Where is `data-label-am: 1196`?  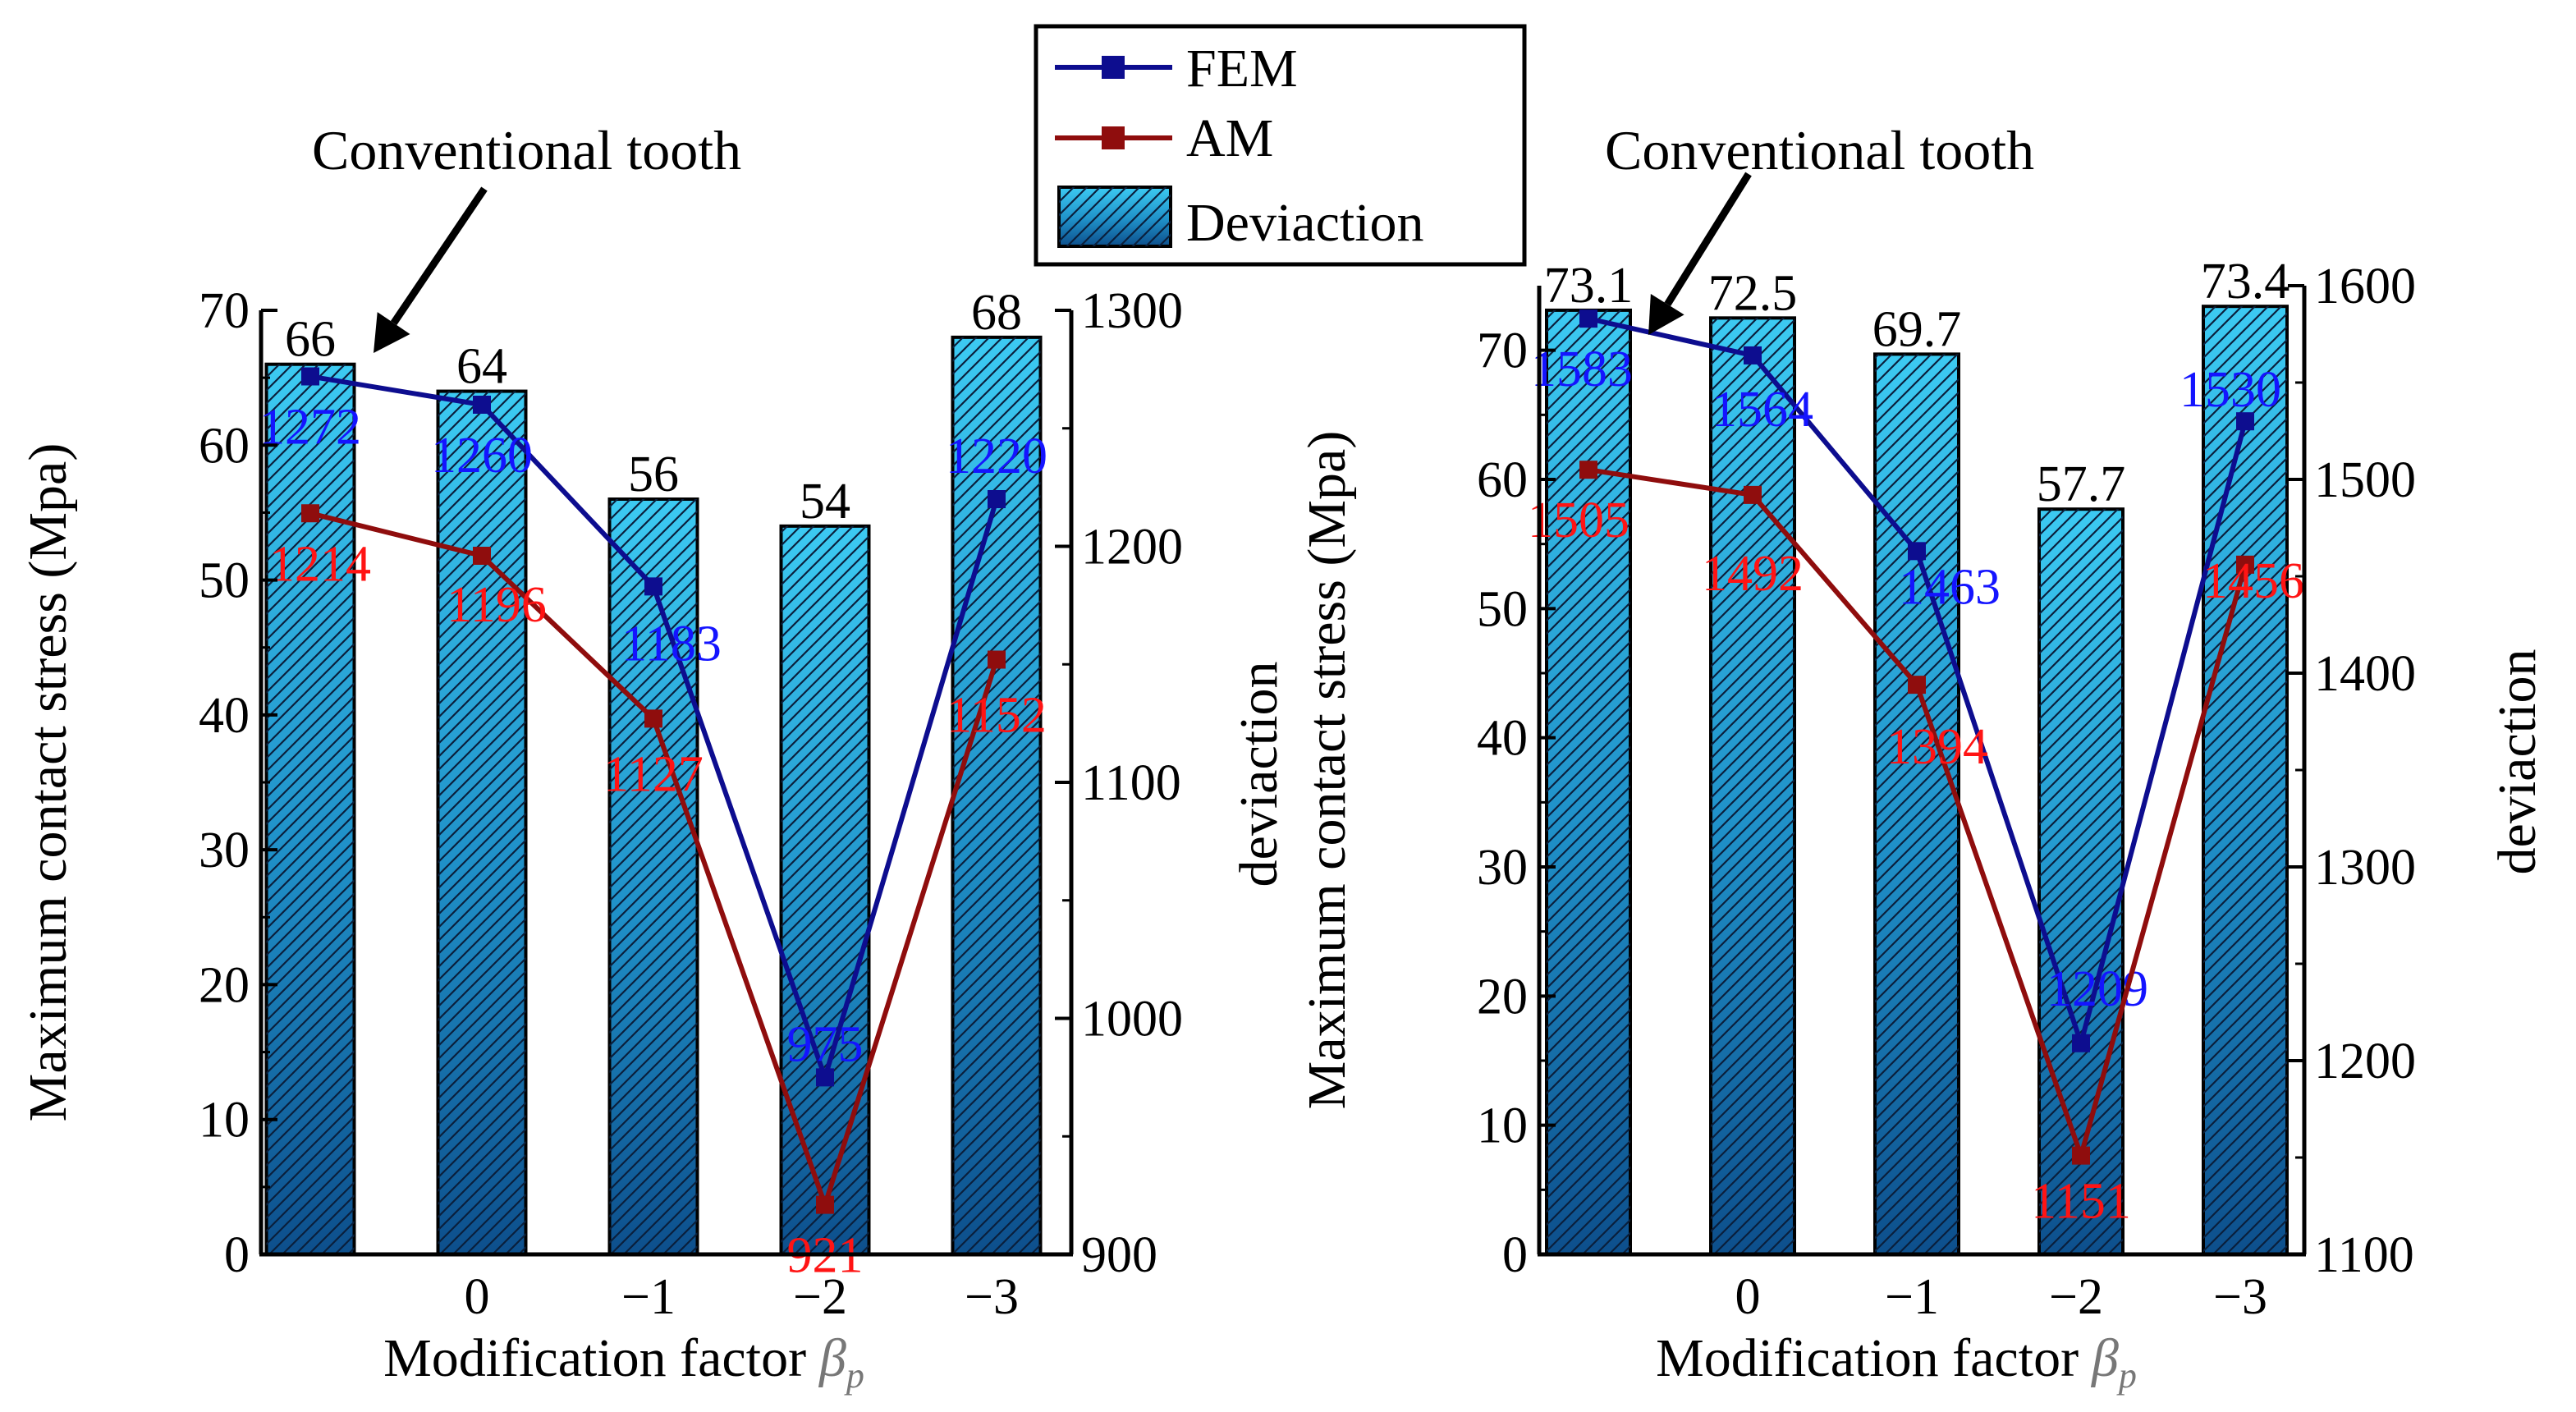
data-label-am: 1196 is located at coordinates (497, 605).